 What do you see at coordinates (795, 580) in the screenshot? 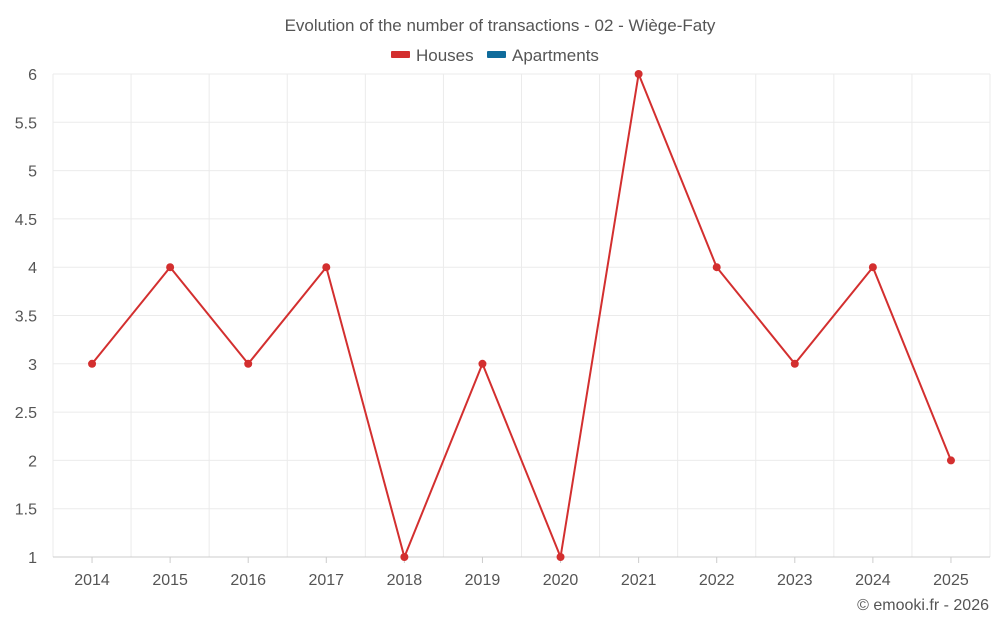
I see `x-tick-label: 2023` at bounding box center [795, 580].